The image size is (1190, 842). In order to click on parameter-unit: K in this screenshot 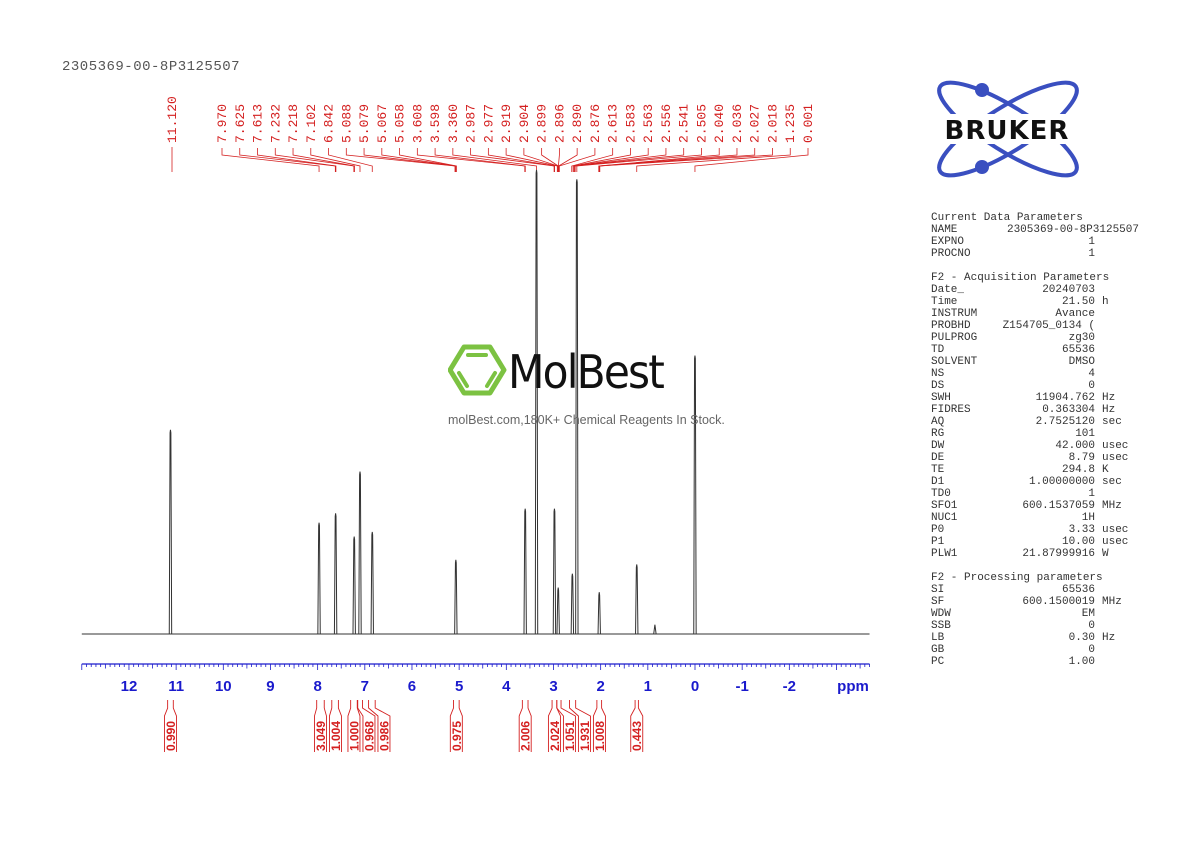, I will do `click(1105, 470)`.